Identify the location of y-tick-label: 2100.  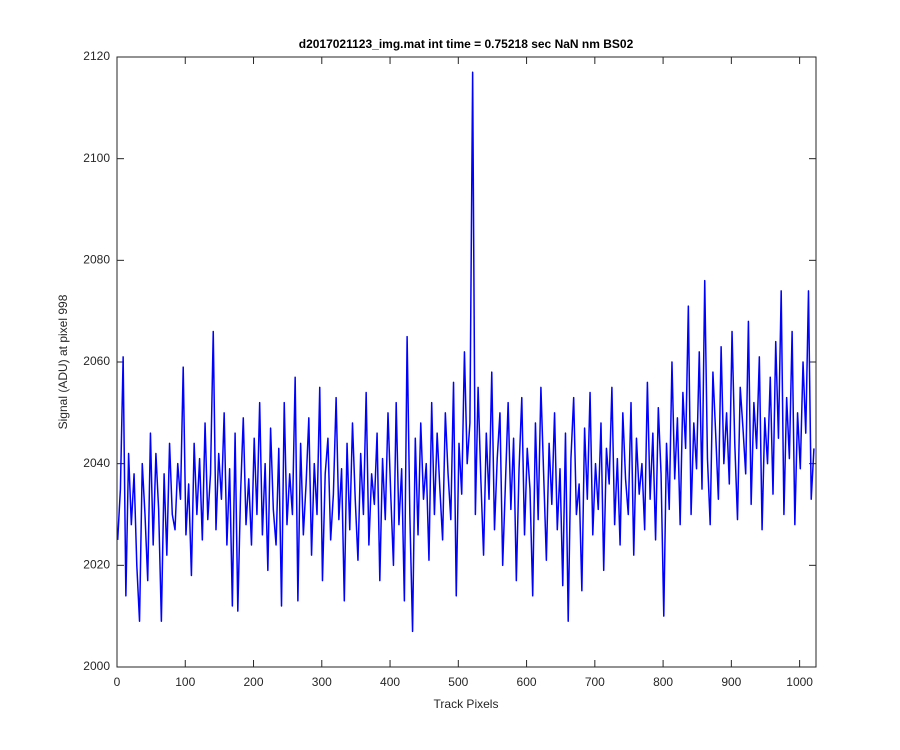
(96, 158).